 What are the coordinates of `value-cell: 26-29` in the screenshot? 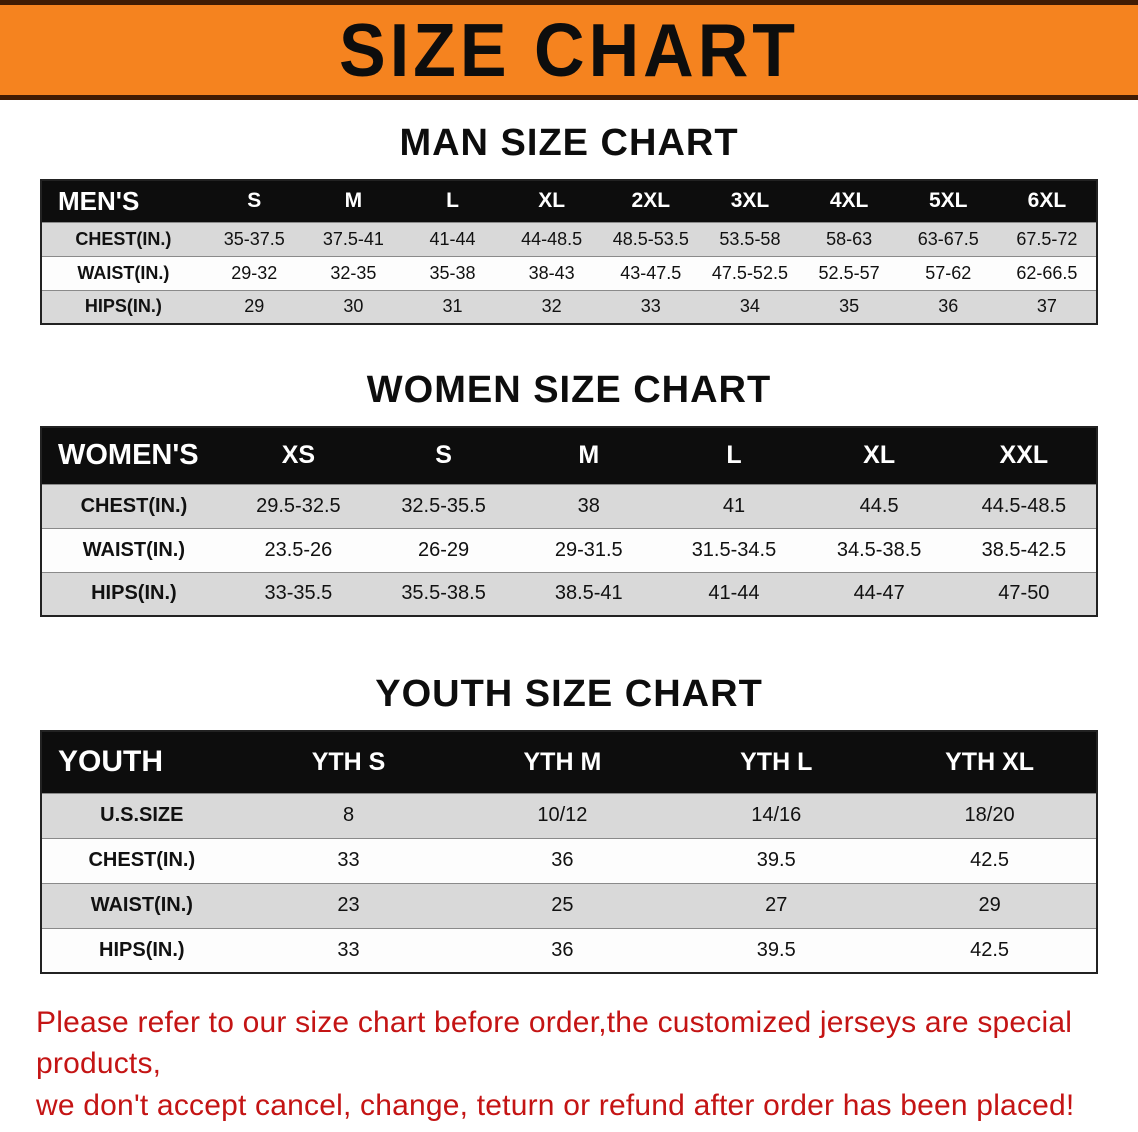 It's located at (443, 549).